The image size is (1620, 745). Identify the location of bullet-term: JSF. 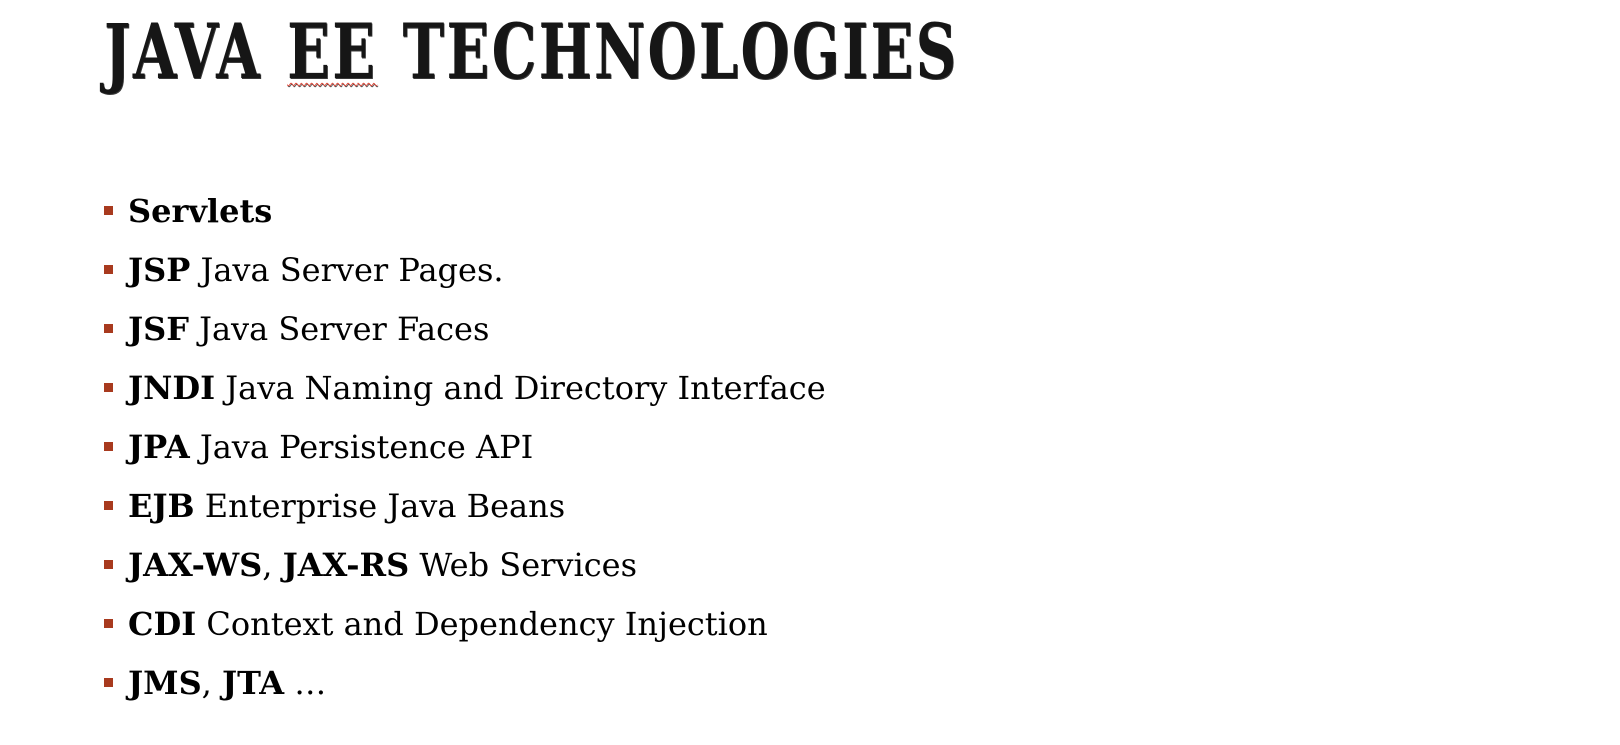
(158, 329).